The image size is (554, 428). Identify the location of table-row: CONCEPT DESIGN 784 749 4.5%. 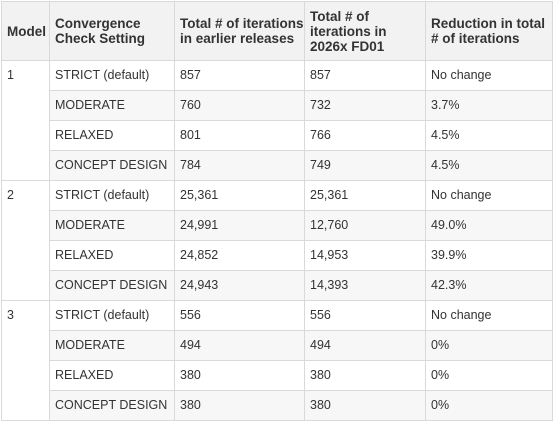
(277, 165).